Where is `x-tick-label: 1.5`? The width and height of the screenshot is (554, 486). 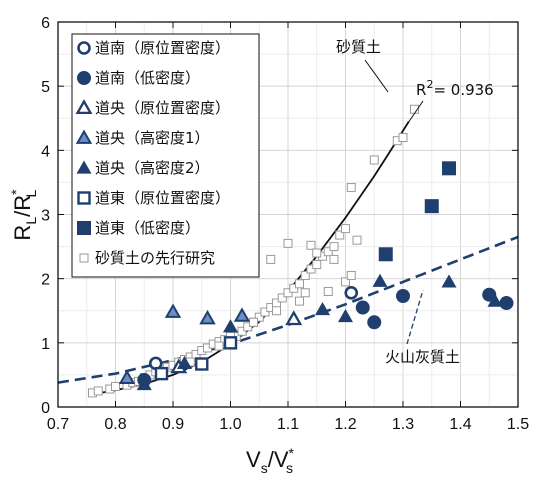
x-tick-label: 1.5 is located at coordinates (518, 424).